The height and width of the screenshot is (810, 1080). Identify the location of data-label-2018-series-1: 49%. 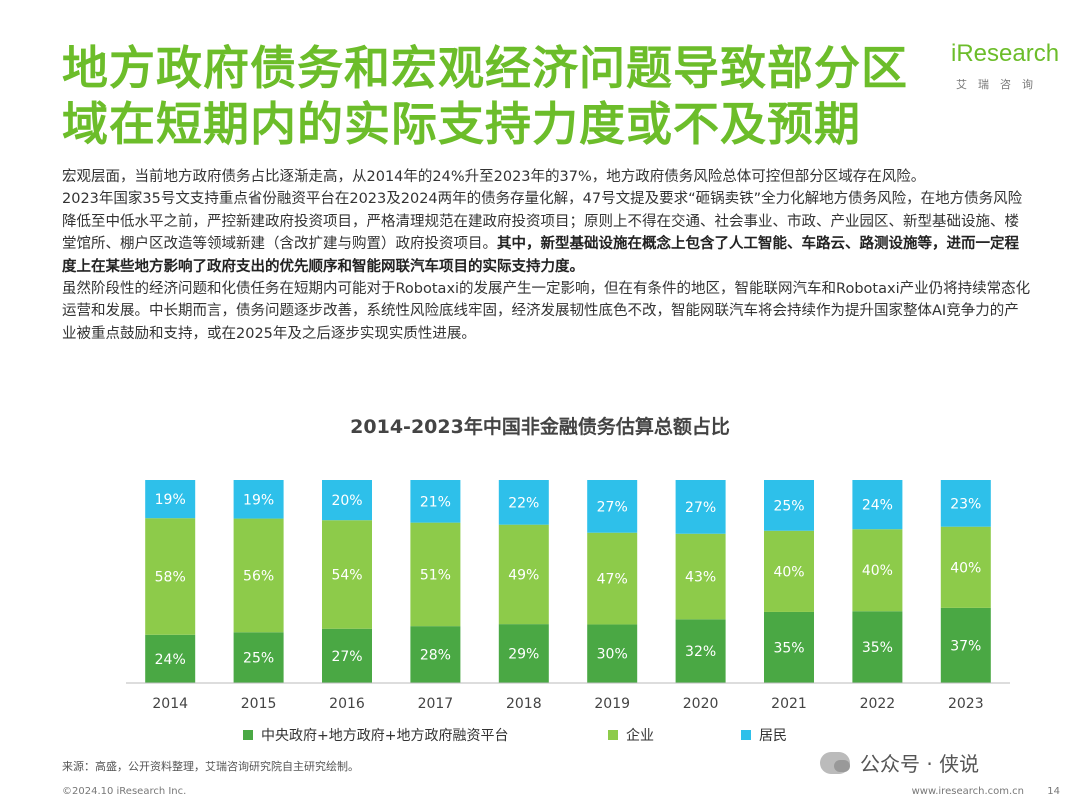
(523, 575).